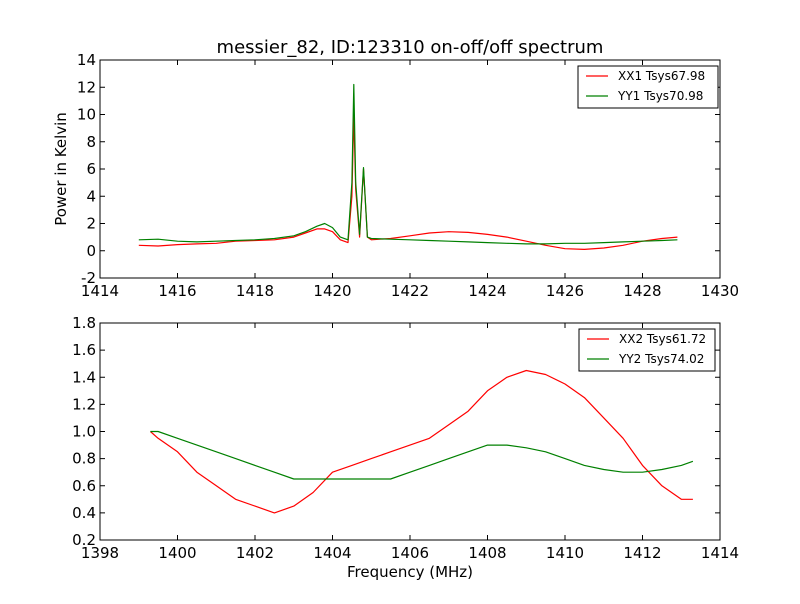  Describe the element at coordinates (100, 291) in the screenshot. I see `top-x-tick-label: 1414` at that location.